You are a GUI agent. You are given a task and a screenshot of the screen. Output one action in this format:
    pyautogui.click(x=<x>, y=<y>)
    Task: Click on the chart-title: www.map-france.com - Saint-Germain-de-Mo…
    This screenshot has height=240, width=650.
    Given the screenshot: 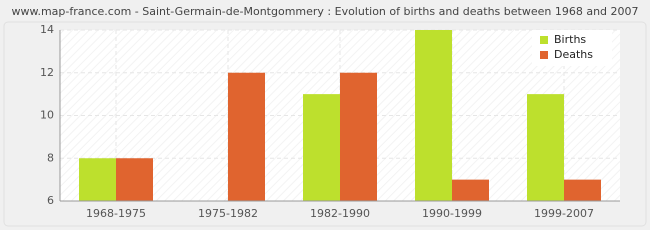 What is the action you would take?
    pyautogui.click(x=324, y=11)
    